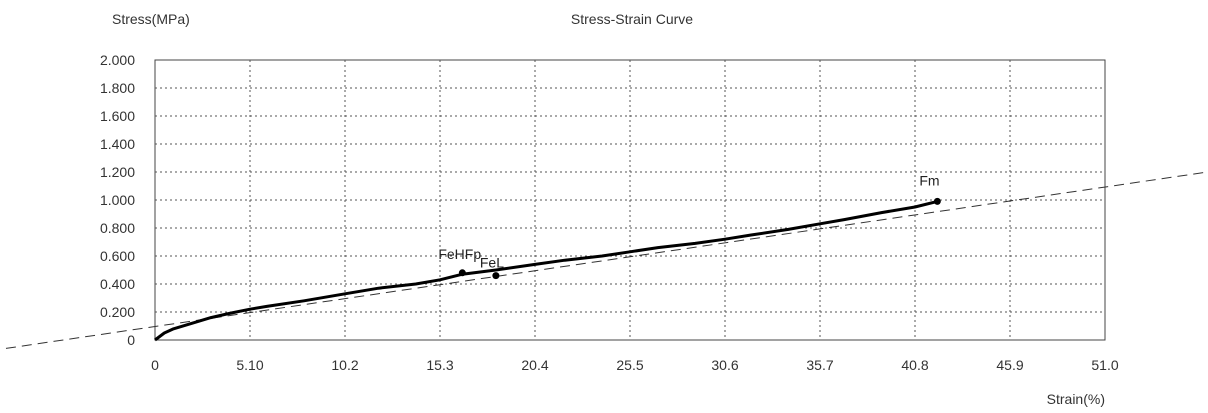 This screenshot has width=1208, height=413. I want to click on x-tick-label: 30.6, so click(724, 365).